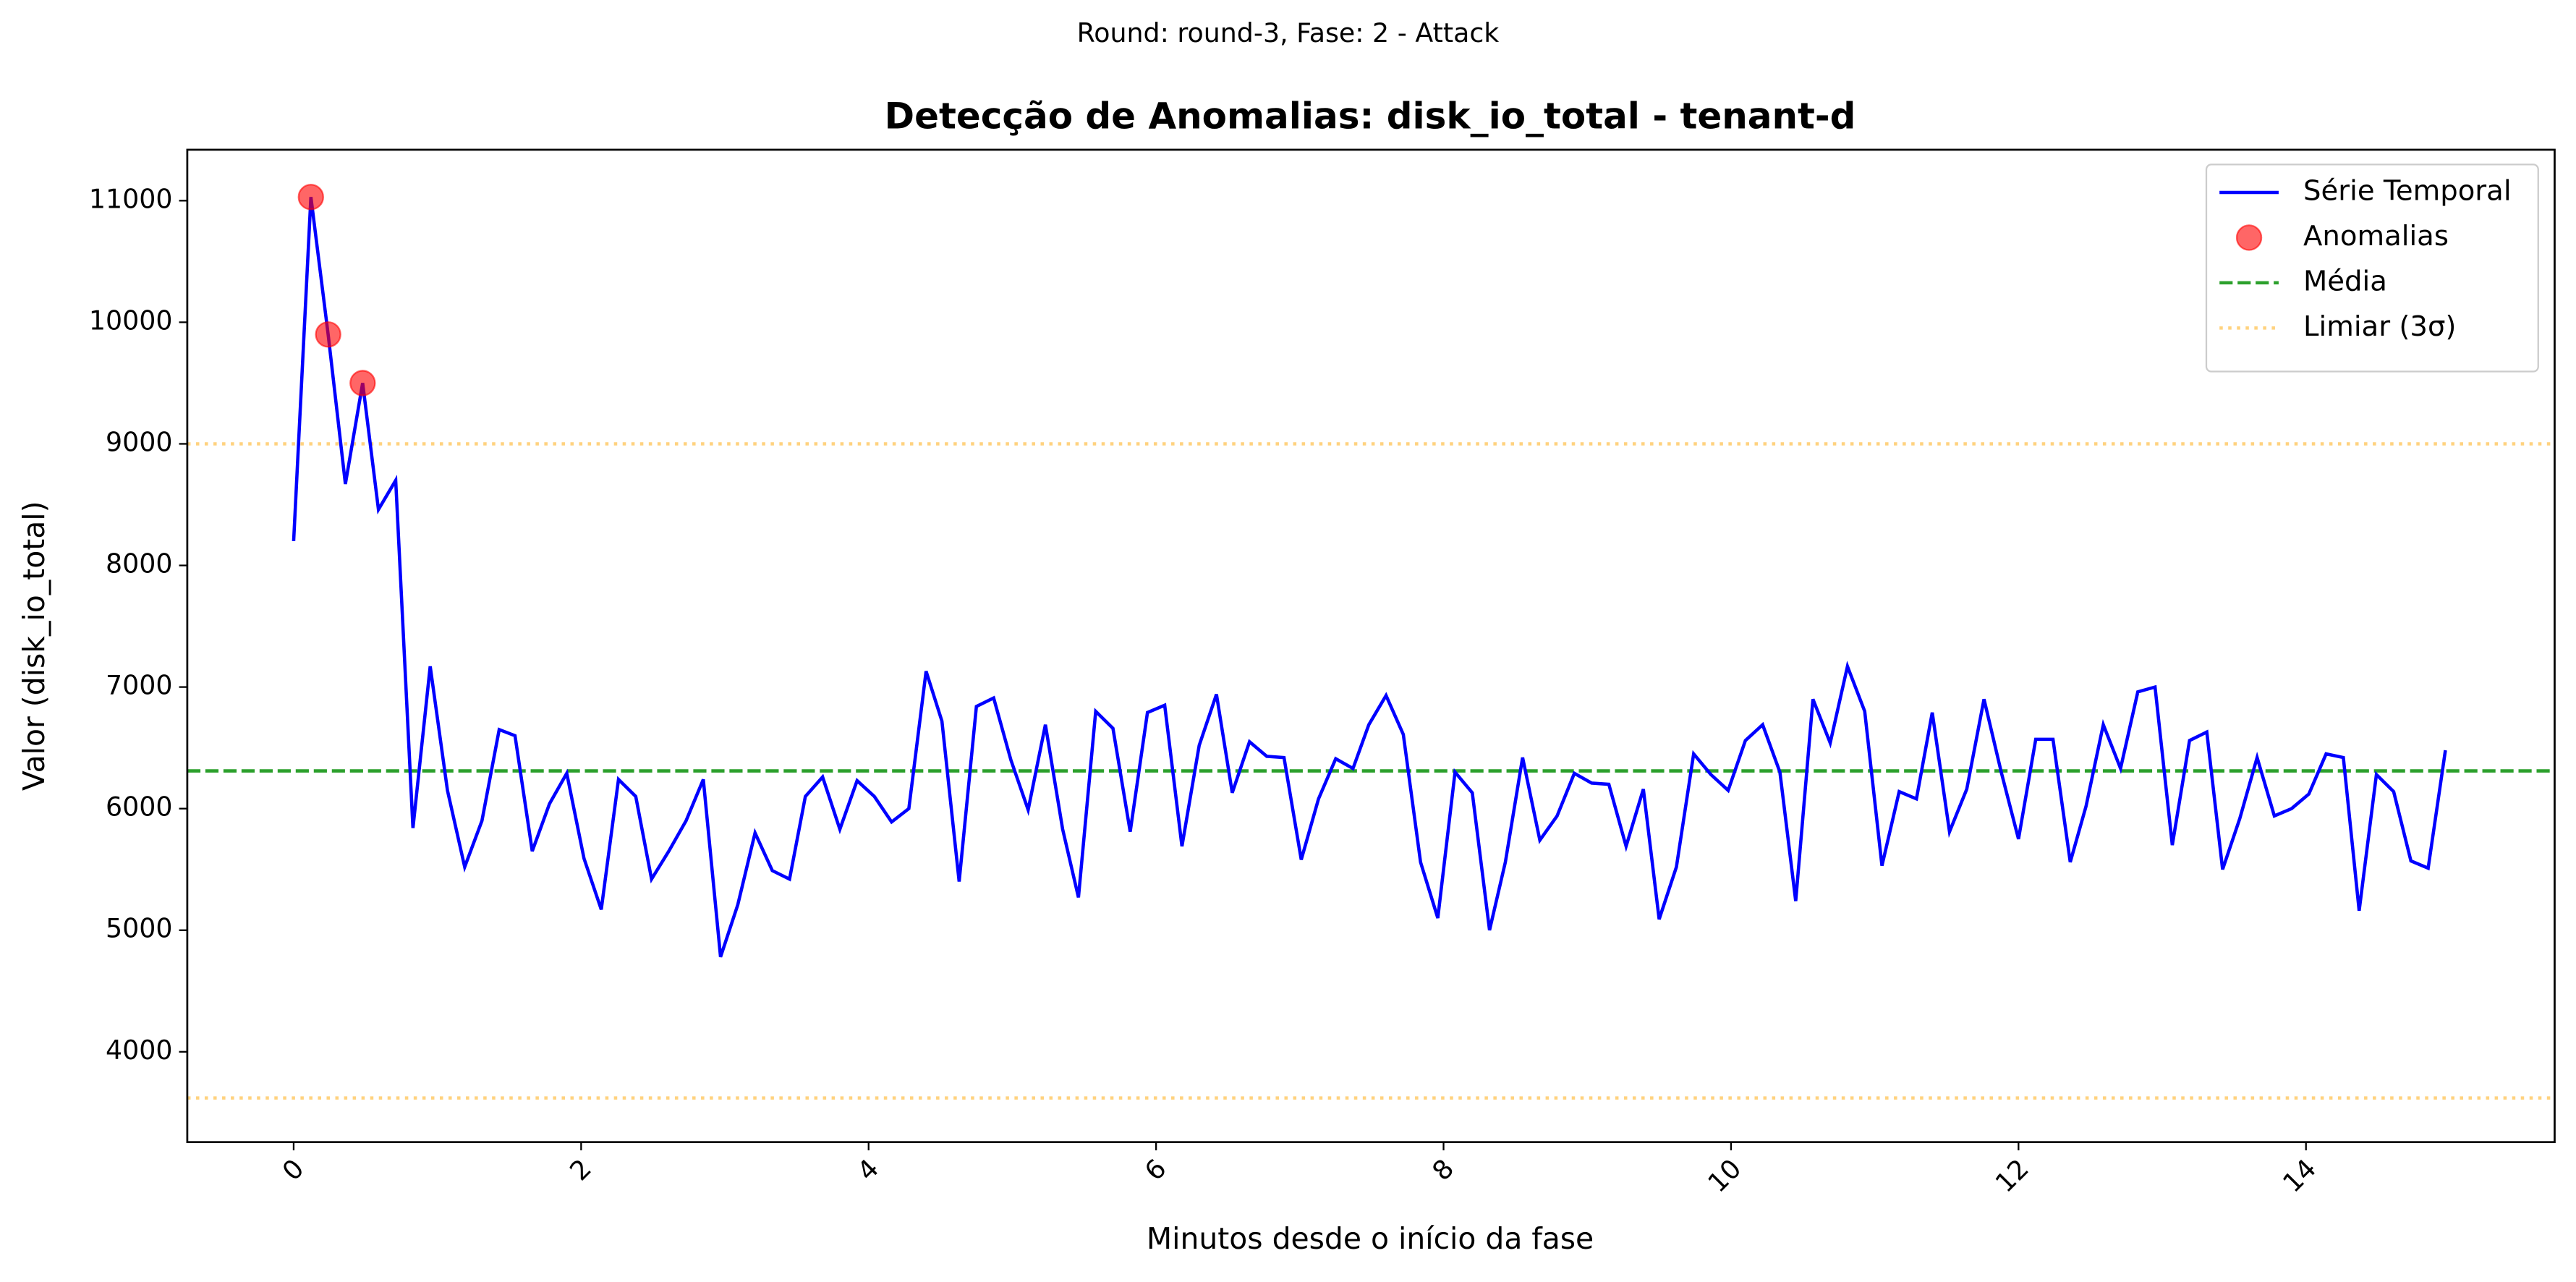  What do you see at coordinates (139, 928) in the screenshot?
I see `y-tick-label: 5000` at bounding box center [139, 928].